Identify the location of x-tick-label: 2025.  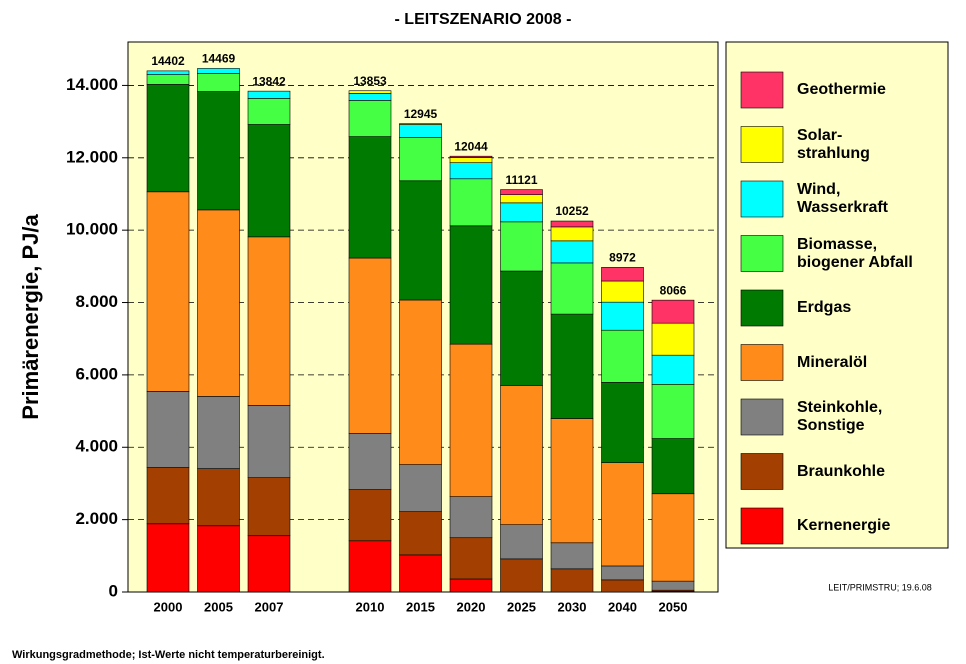
(521, 606).